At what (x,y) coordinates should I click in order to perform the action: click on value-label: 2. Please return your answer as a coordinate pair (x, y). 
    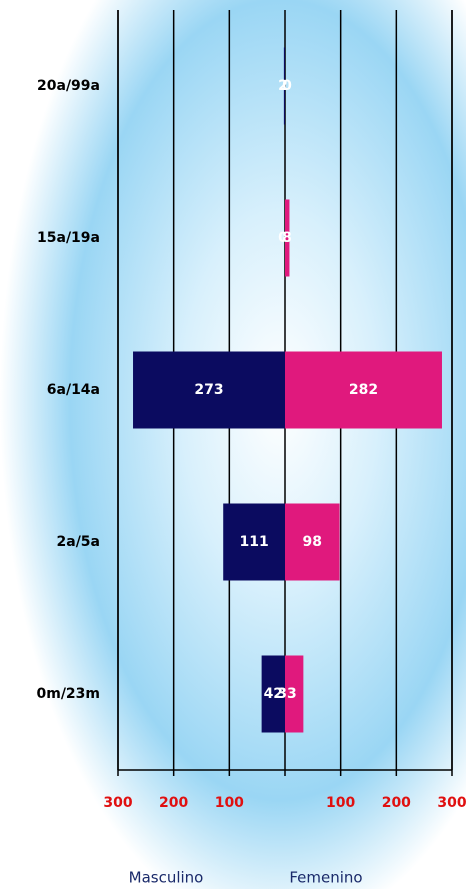
    Looking at the image, I should click on (283, 86).